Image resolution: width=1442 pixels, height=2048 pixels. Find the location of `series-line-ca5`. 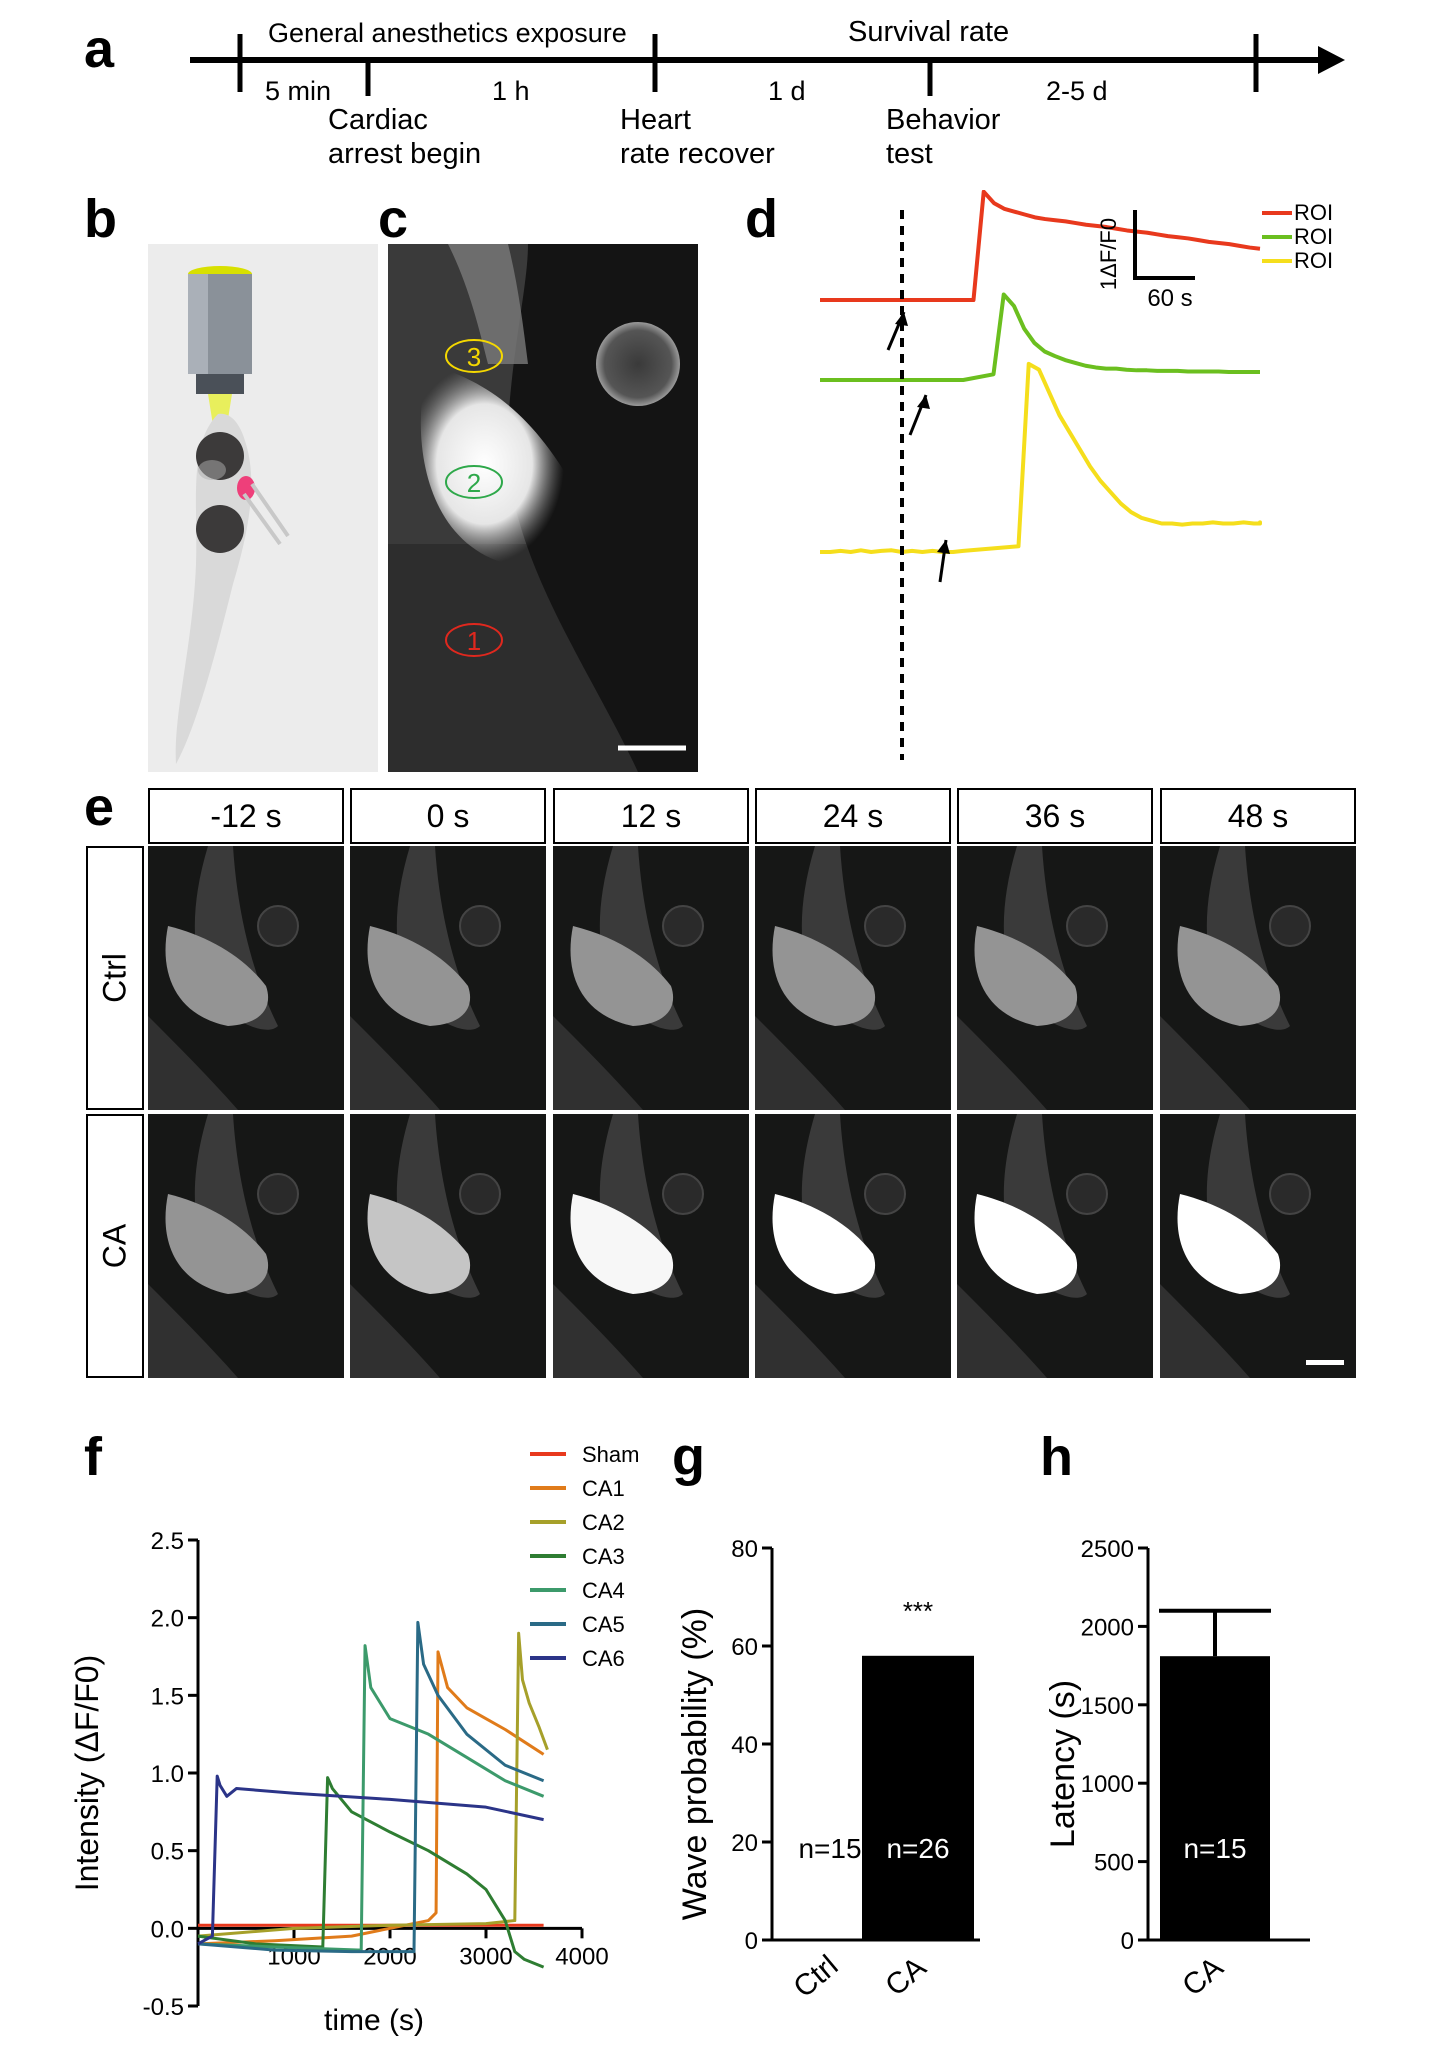

series-line-ca5 is located at coordinates (371, 1787).